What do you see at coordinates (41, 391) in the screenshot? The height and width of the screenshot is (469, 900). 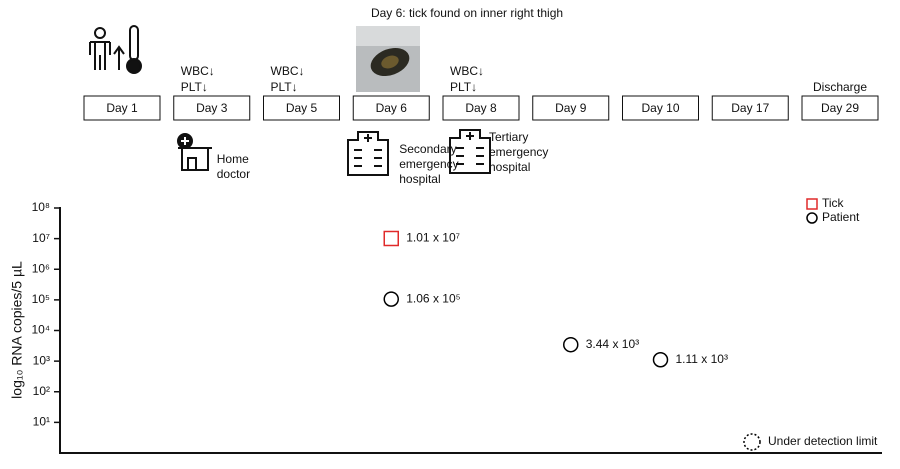 I see `y-tick-label: 10²` at bounding box center [41, 391].